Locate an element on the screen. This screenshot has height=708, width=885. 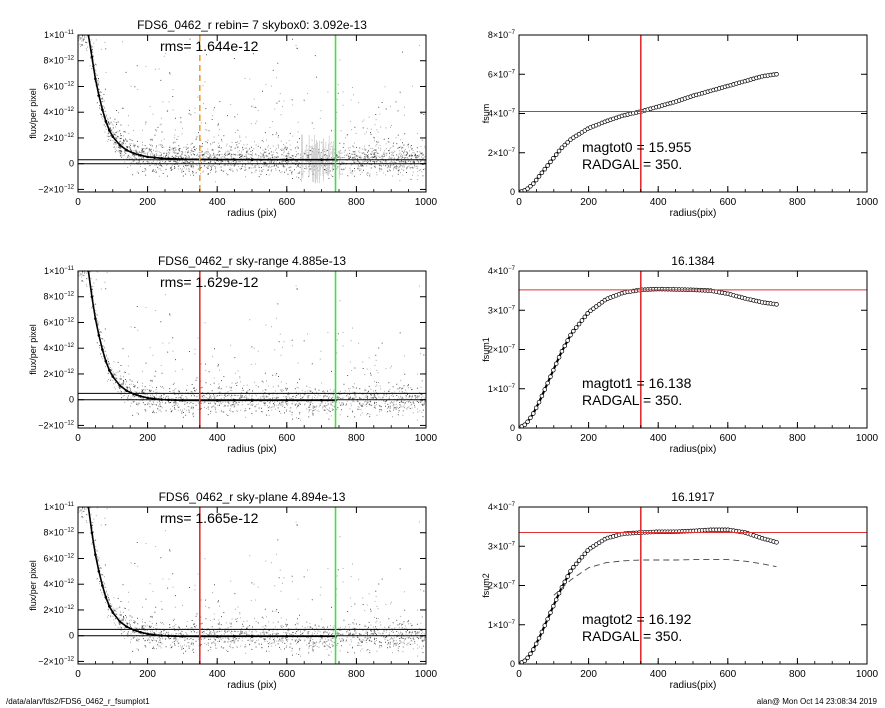
radial-profile-line is located at coordinates (211, 336).